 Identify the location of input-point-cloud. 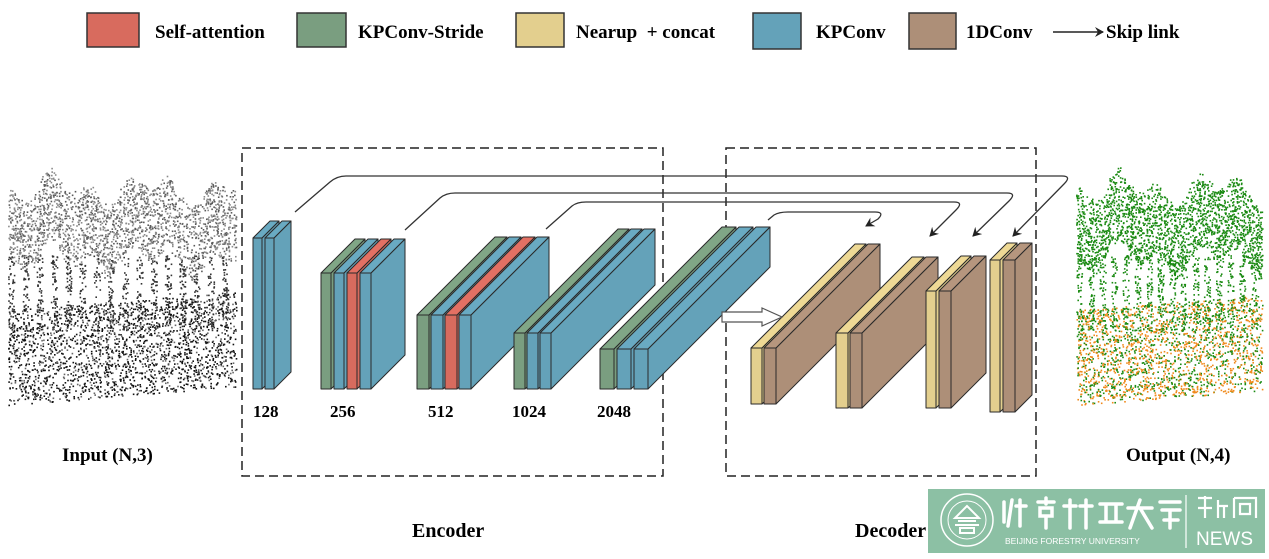
(123, 287).